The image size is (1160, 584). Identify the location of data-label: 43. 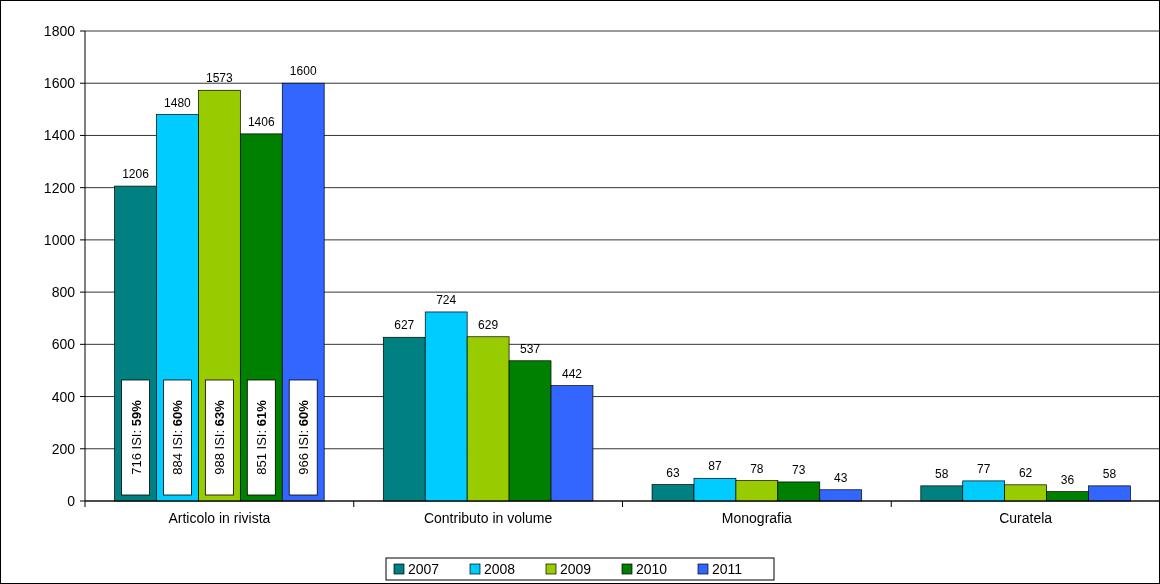
(841, 477).